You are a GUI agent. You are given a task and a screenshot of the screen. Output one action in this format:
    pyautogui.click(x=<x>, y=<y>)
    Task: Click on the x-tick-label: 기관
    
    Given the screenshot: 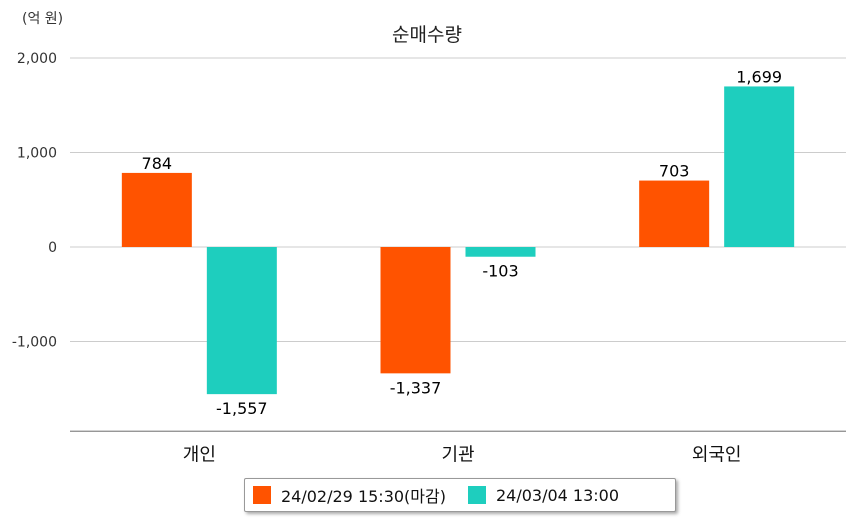 What is the action you would take?
    pyautogui.click(x=457, y=454)
    